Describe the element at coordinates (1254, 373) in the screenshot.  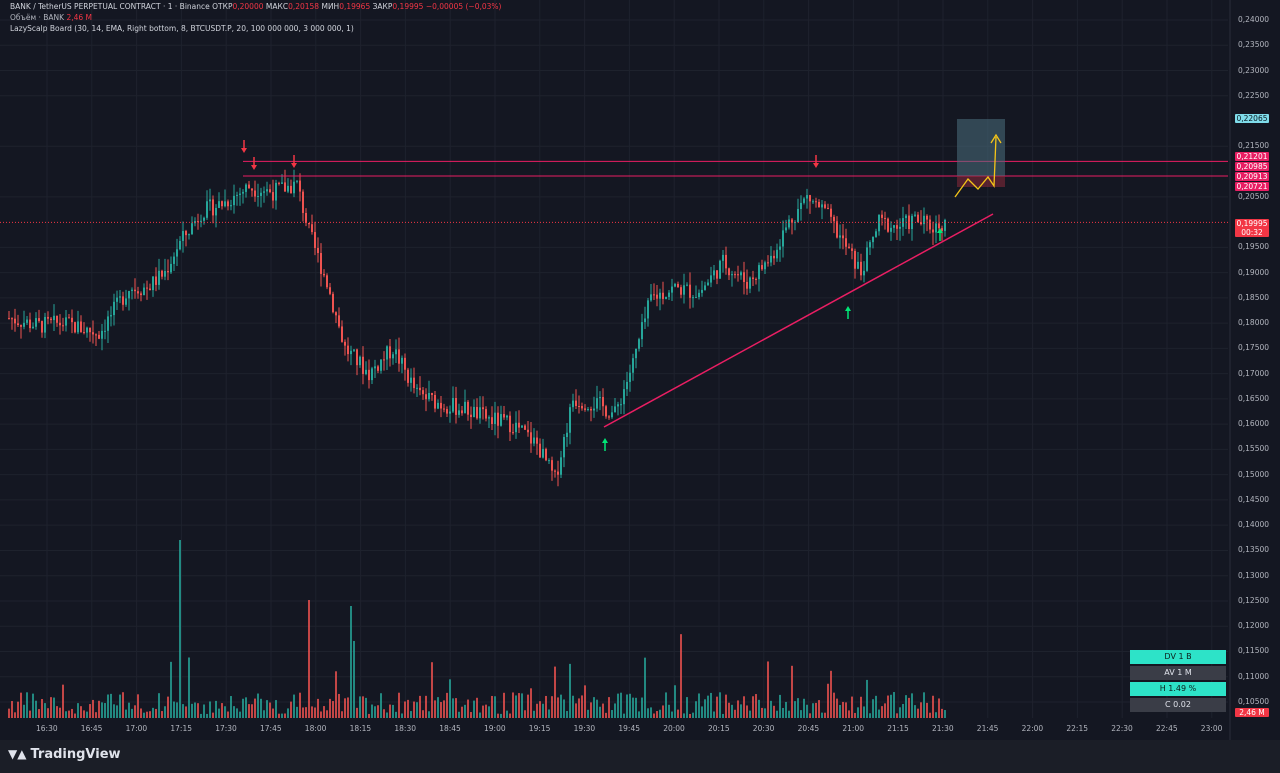
I see `price-tick-label: 0,17000` at that location.